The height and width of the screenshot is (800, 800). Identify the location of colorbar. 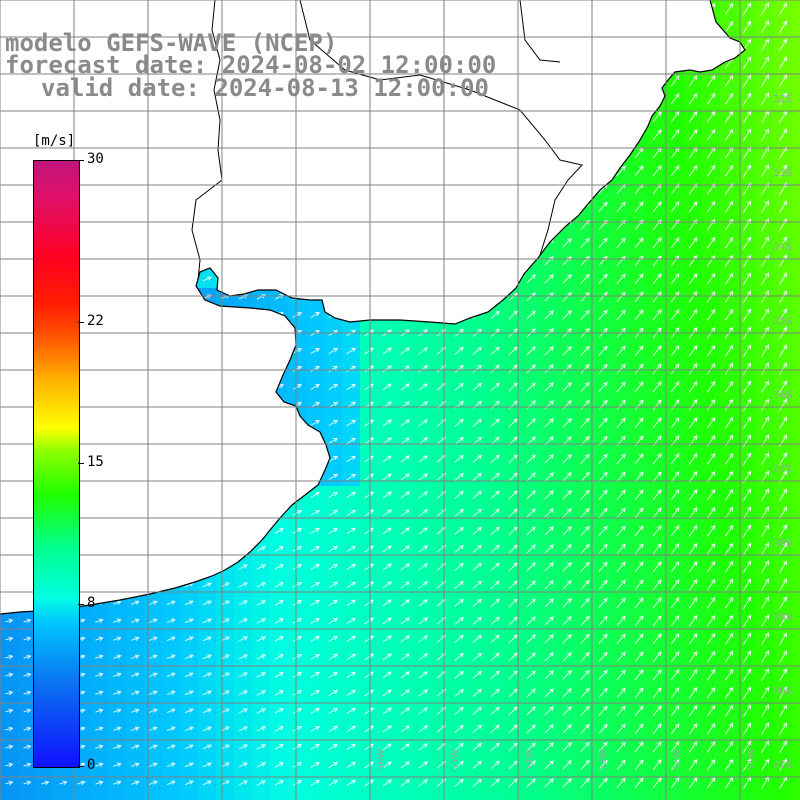
(56, 464).